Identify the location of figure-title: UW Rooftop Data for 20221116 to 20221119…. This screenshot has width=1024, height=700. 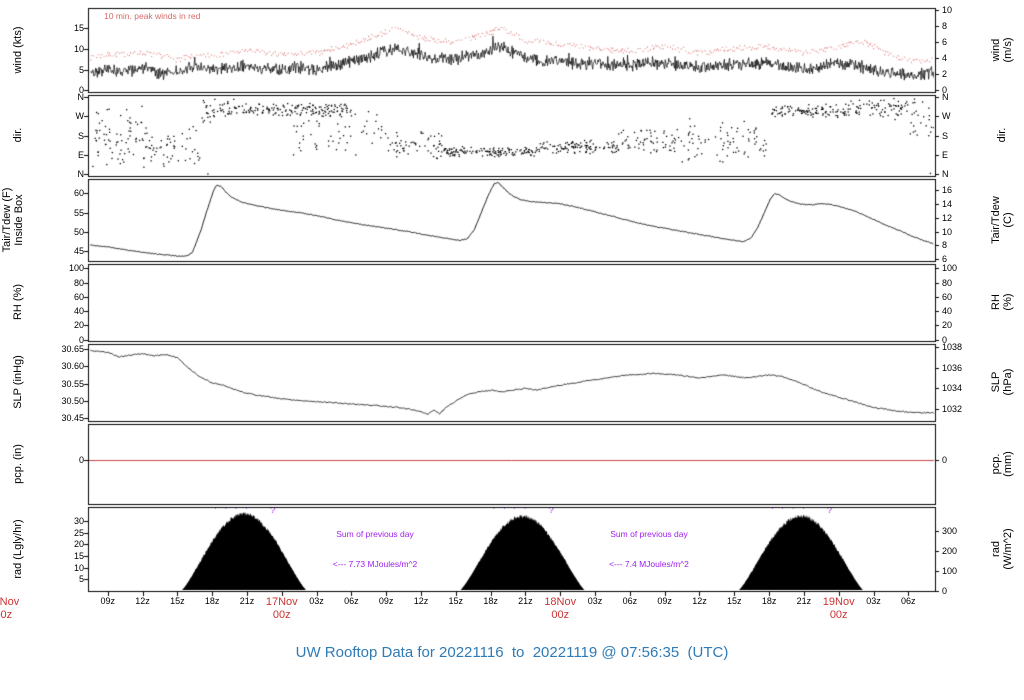
(512, 652).